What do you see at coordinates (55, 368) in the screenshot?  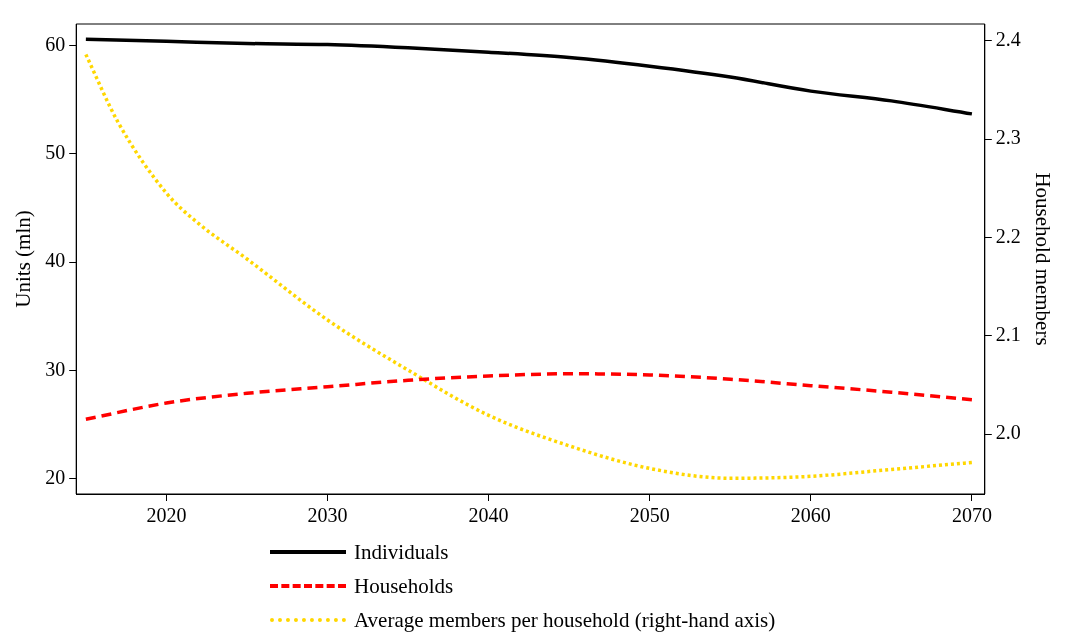 I see `y-tick-label: 30` at bounding box center [55, 368].